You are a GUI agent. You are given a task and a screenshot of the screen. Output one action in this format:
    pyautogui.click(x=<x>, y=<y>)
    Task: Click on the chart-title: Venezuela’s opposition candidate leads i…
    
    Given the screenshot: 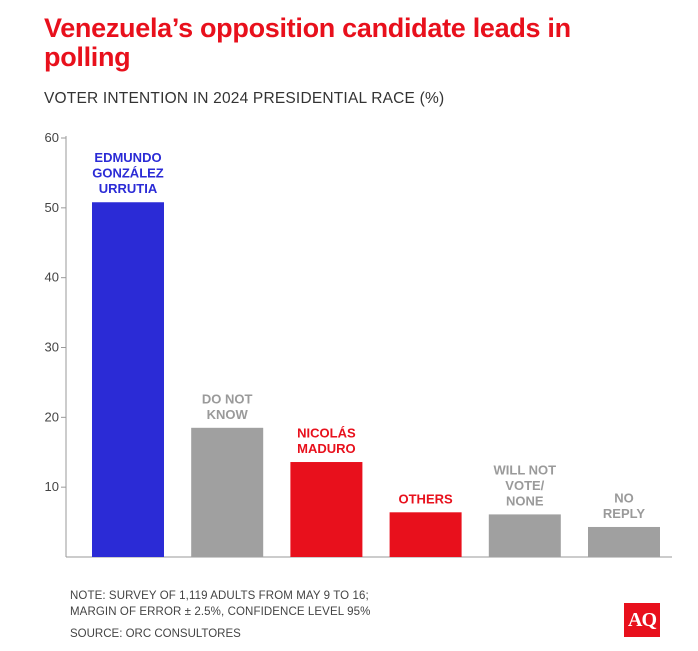 What is the action you would take?
    pyautogui.click(x=307, y=42)
    